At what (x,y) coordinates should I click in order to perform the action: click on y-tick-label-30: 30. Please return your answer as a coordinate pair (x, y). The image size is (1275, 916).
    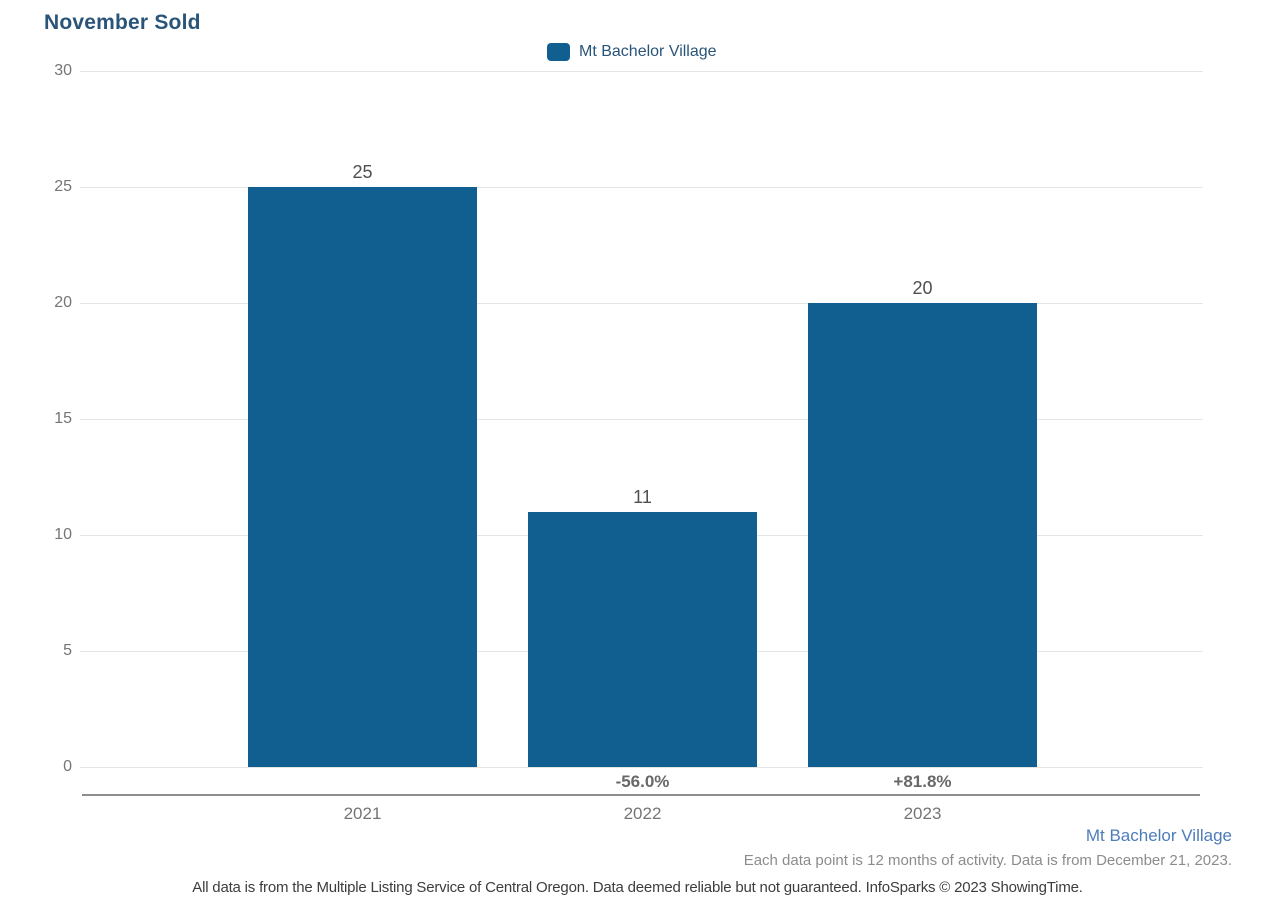
    Looking at the image, I should click on (63, 70).